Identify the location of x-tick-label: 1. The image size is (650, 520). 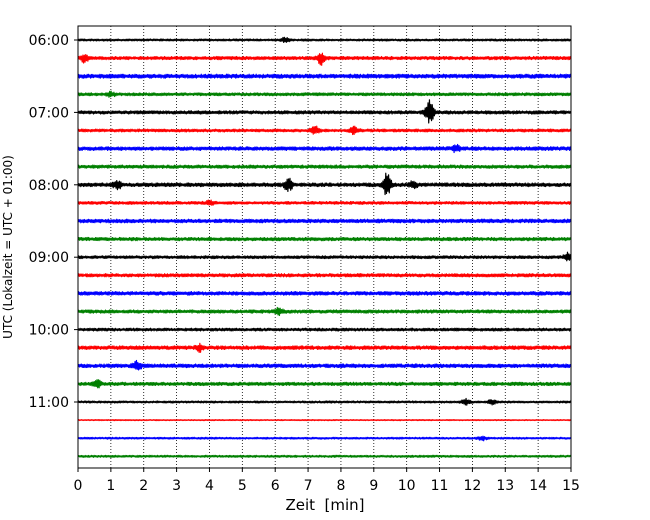
(110, 486).